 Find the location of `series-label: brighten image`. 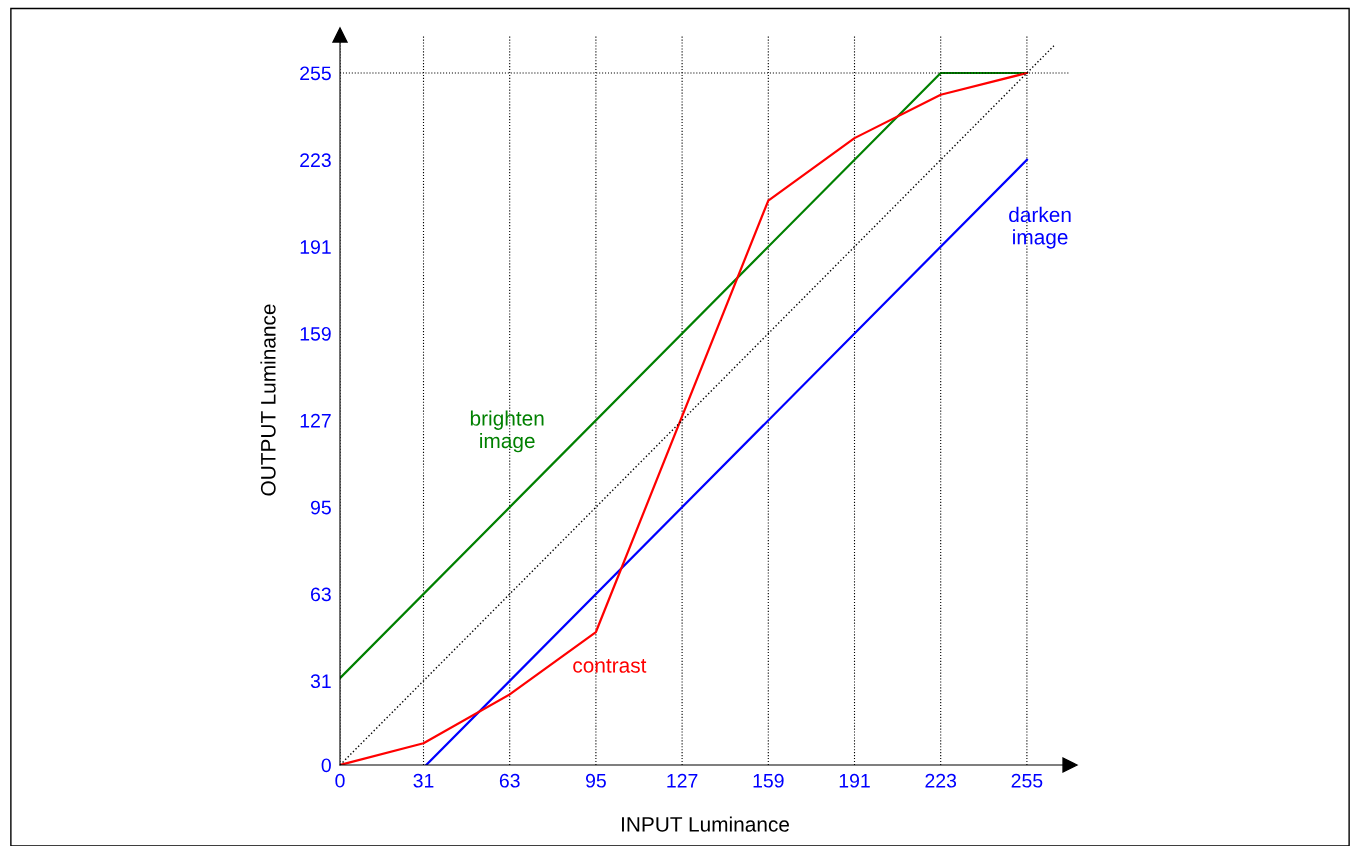

series-label: brighten image is located at coordinates (507, 431).